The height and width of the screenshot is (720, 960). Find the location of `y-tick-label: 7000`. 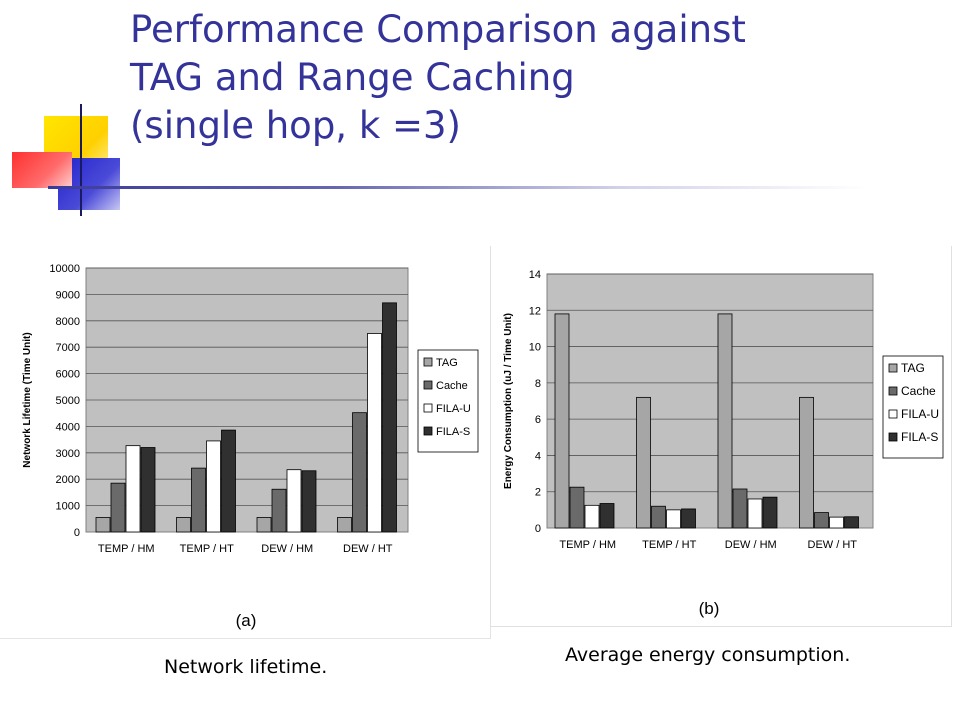

y-tick-label: 7000 is located at coordinates (68, 348).